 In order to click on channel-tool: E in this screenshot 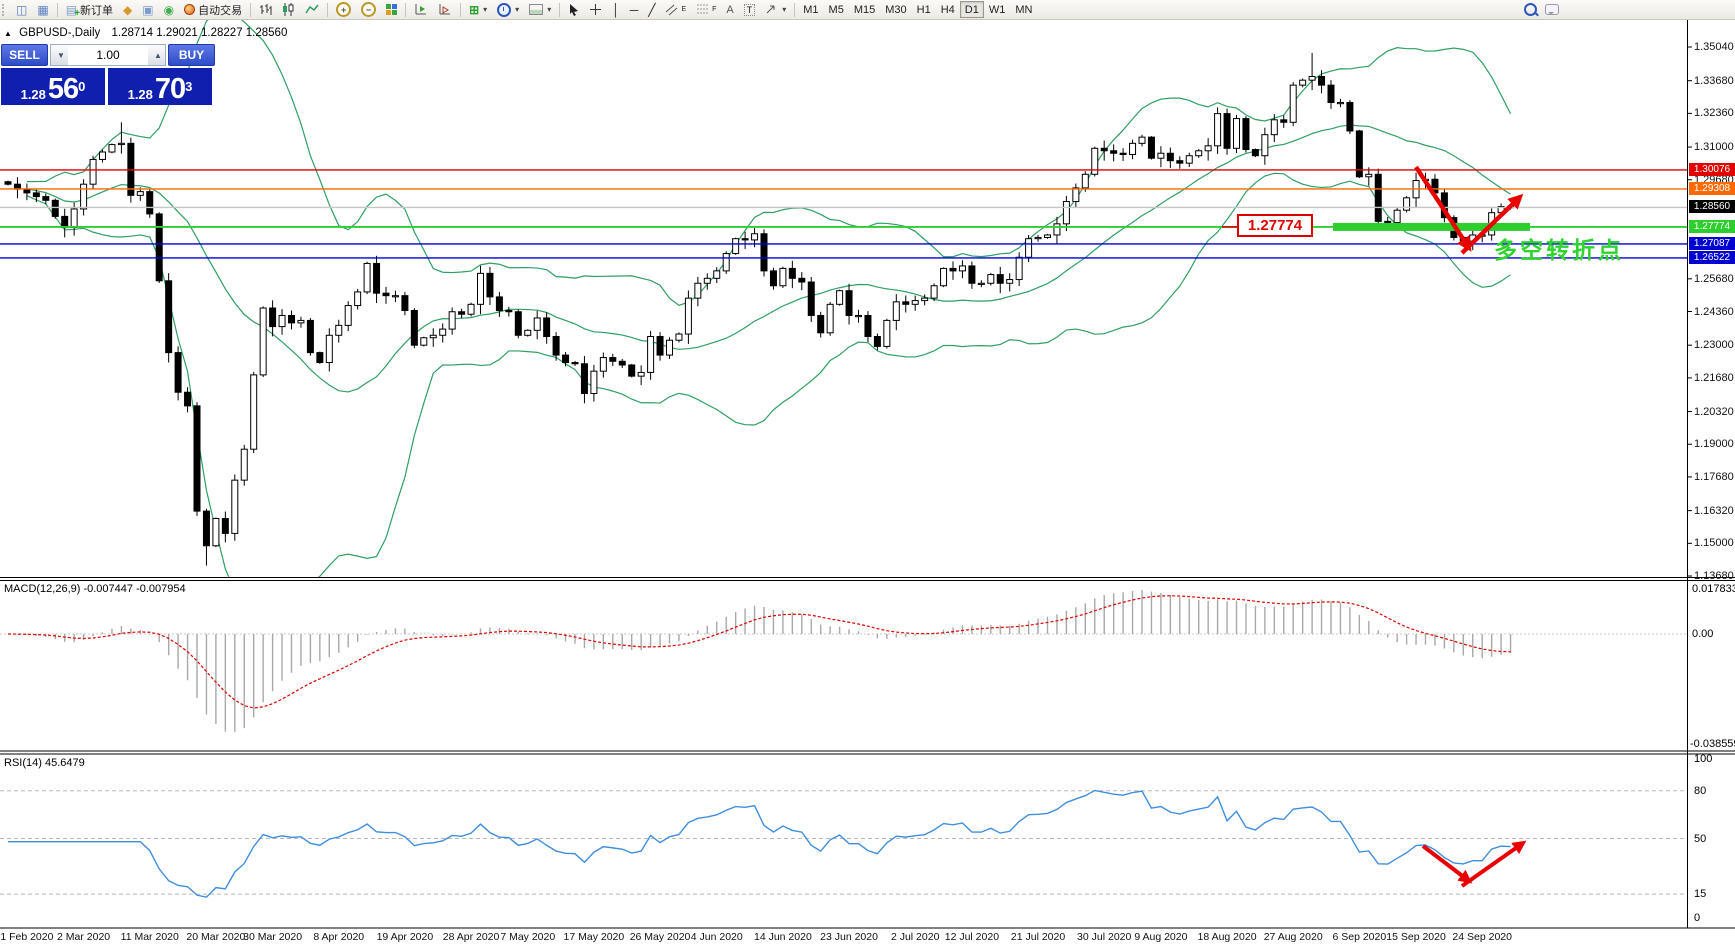, I will do `click(675, 9)`.